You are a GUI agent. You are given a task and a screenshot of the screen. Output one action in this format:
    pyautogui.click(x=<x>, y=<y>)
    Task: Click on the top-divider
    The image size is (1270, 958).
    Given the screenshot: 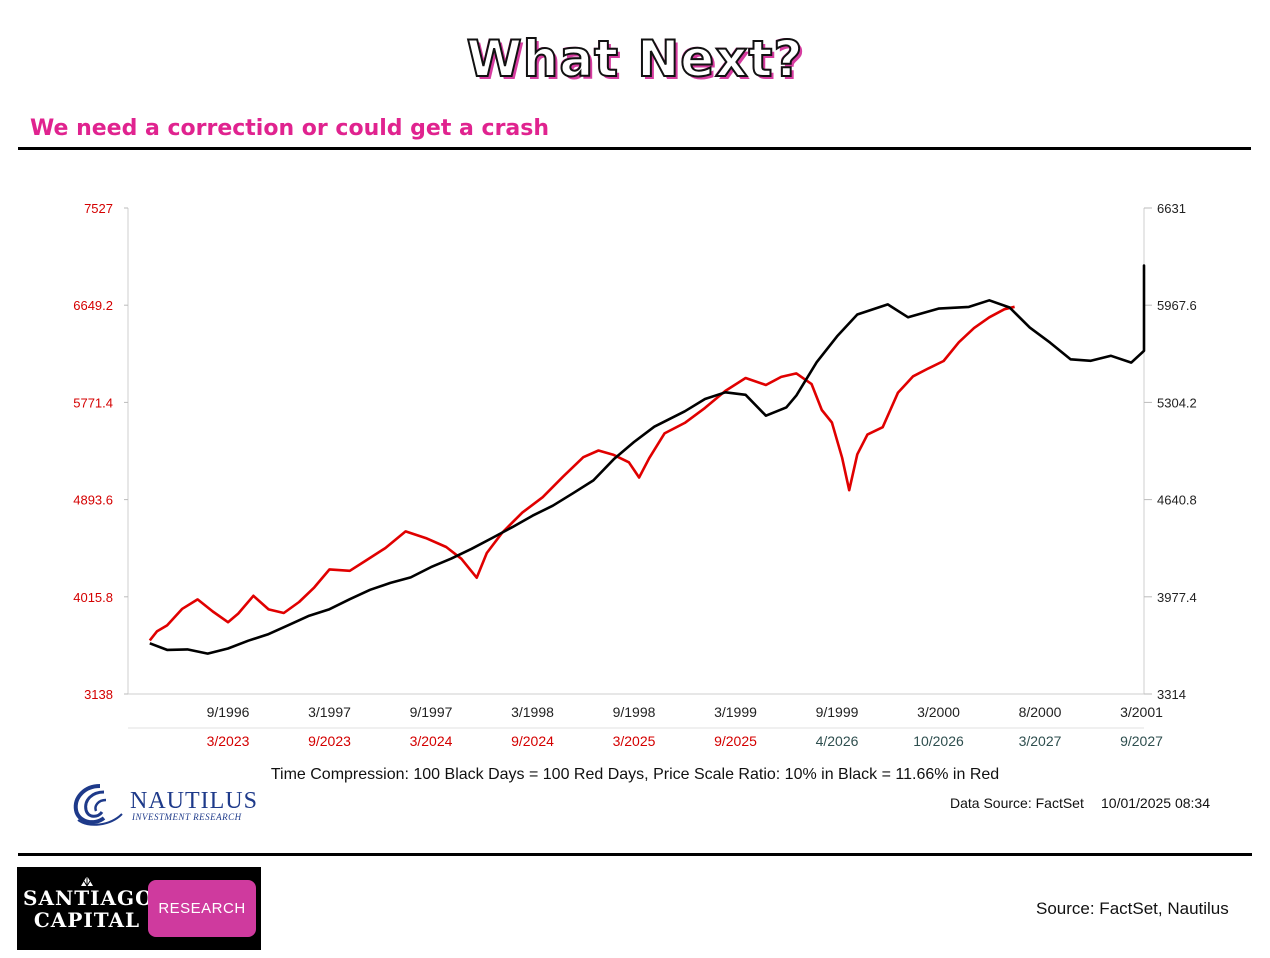 What is the action you would take?
    pyautogui.click(x=634, y=148)
    